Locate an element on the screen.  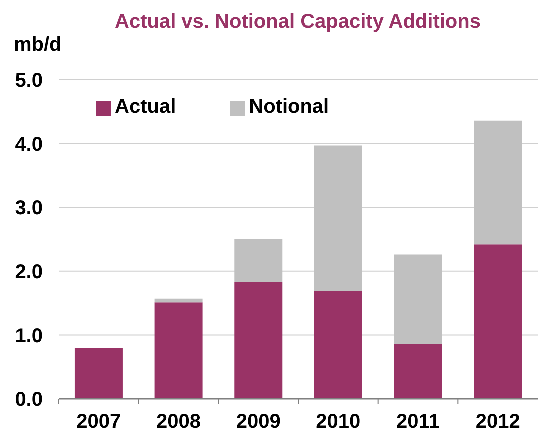
y-tick-label: 5.0 is located at coordinates (29, 81).